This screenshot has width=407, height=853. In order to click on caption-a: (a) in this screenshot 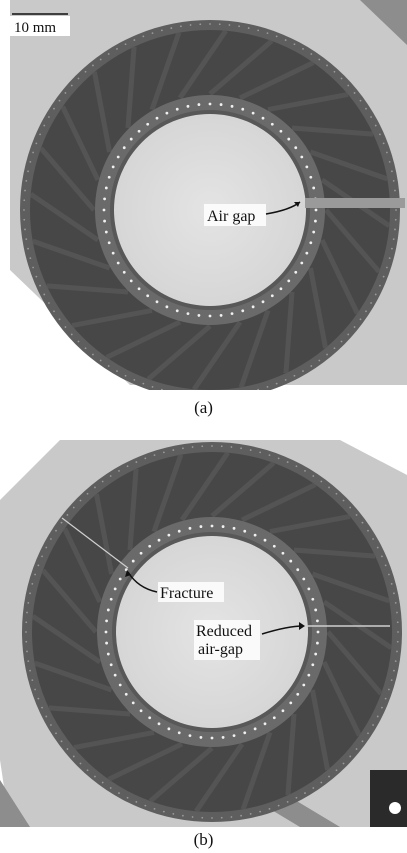, I will do `click(203, 407)`.